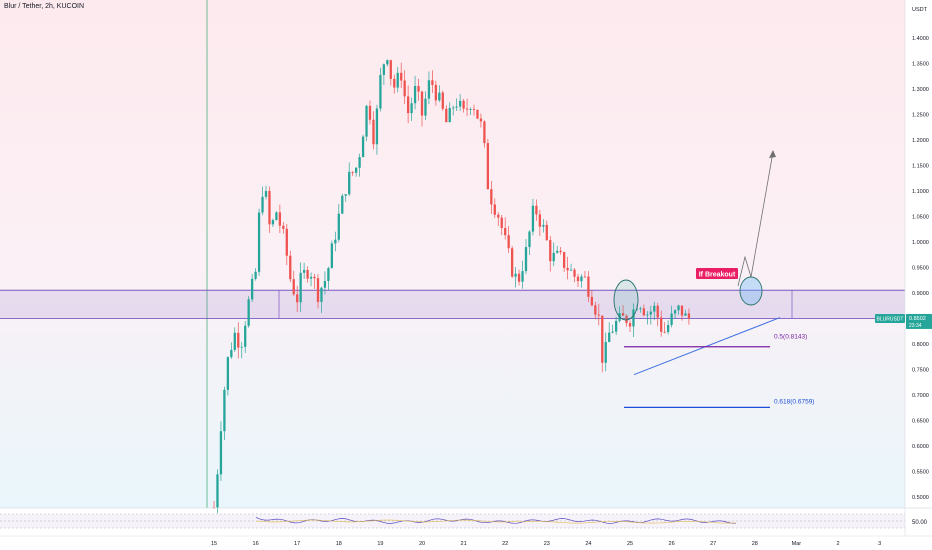 This screenshot has width=932, height=550. What do you see at coordinates (879, 544) in the screenshot?
I see `time-tick-label: 3` at bounding box center [879, 544].